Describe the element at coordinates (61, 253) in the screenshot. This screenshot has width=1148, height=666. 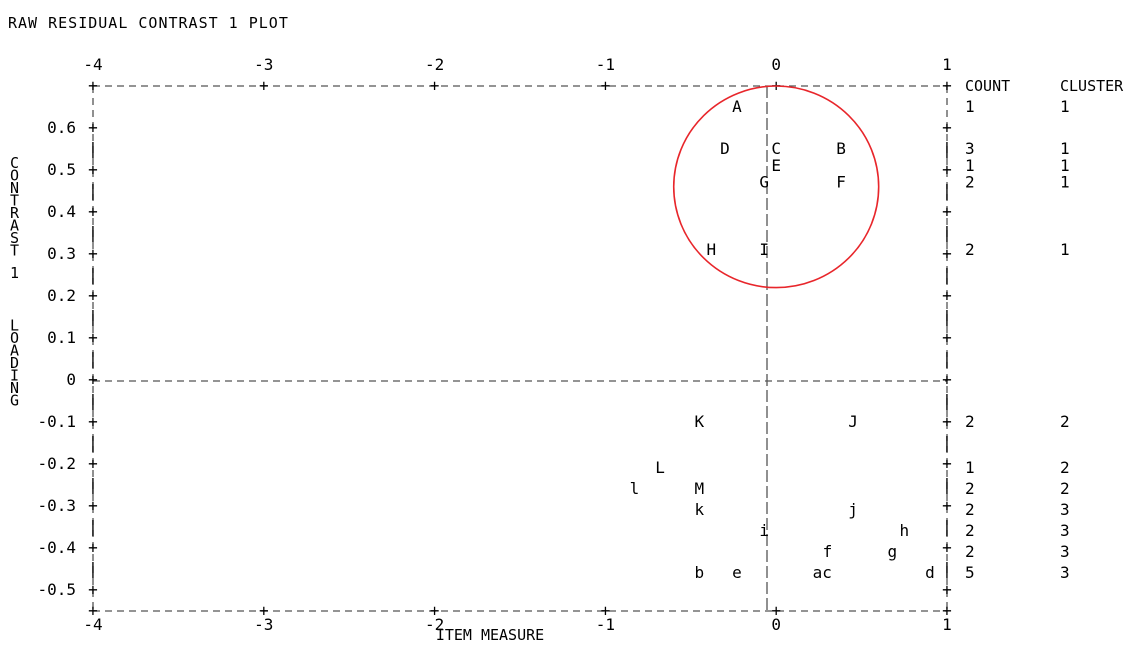
I see `y-tick-label: 0.3` at that location.